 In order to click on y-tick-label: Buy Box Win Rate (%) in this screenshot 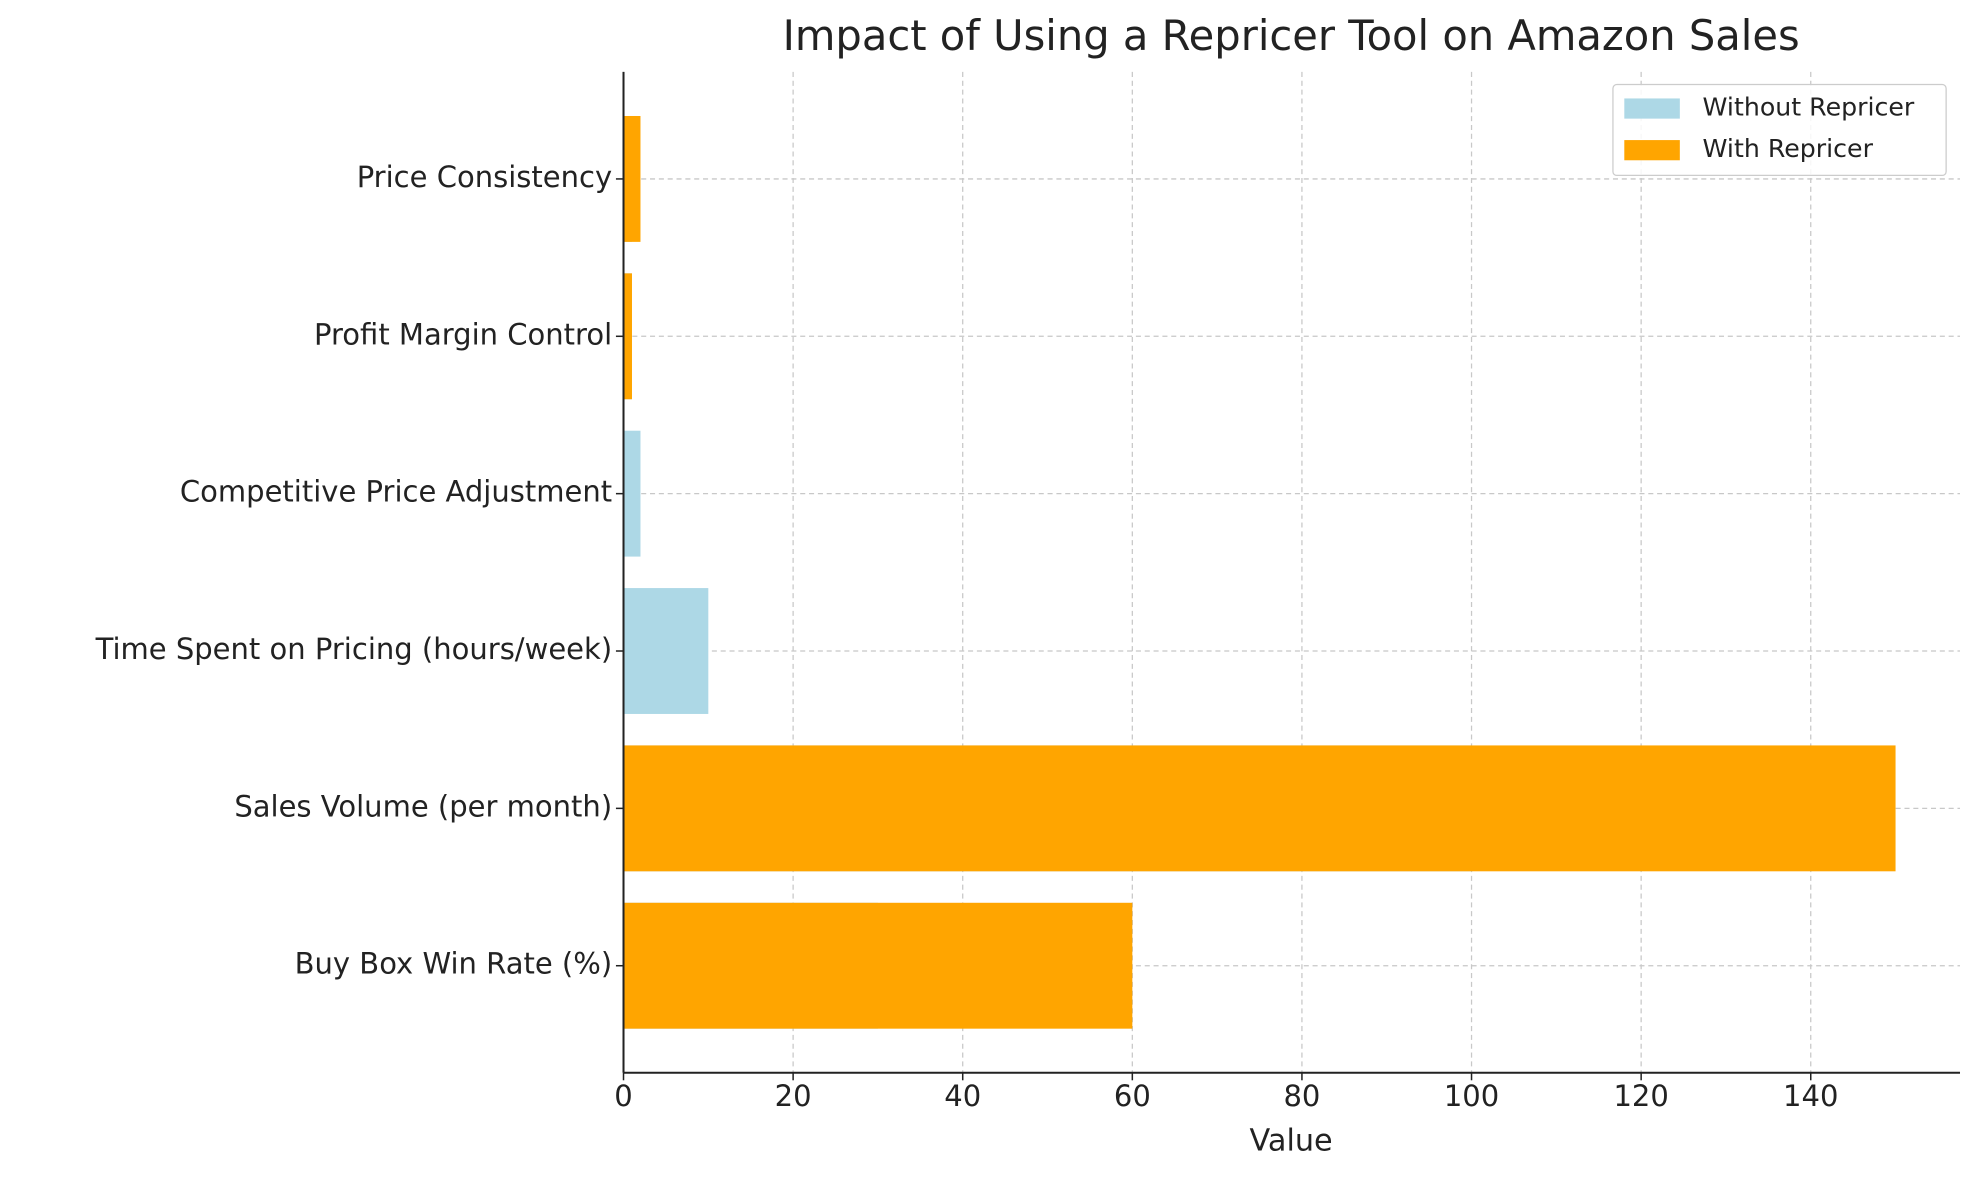, I will do `click(454, 964)`.